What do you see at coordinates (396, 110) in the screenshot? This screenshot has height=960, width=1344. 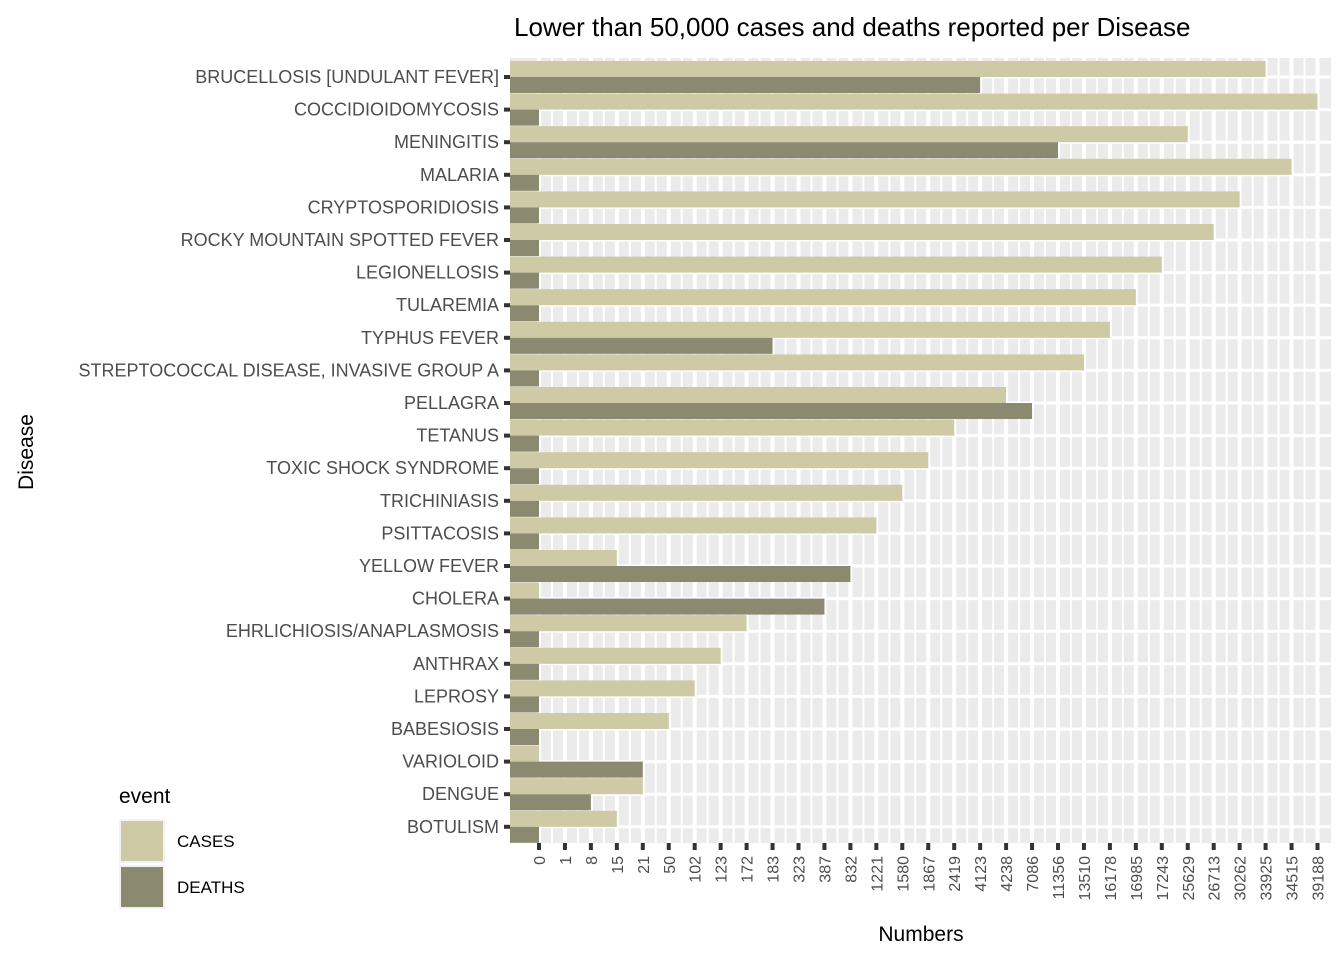 I see `y-tick-label: COCCIDIOIDOMYCOSIS` at bounding box center [396, 110].